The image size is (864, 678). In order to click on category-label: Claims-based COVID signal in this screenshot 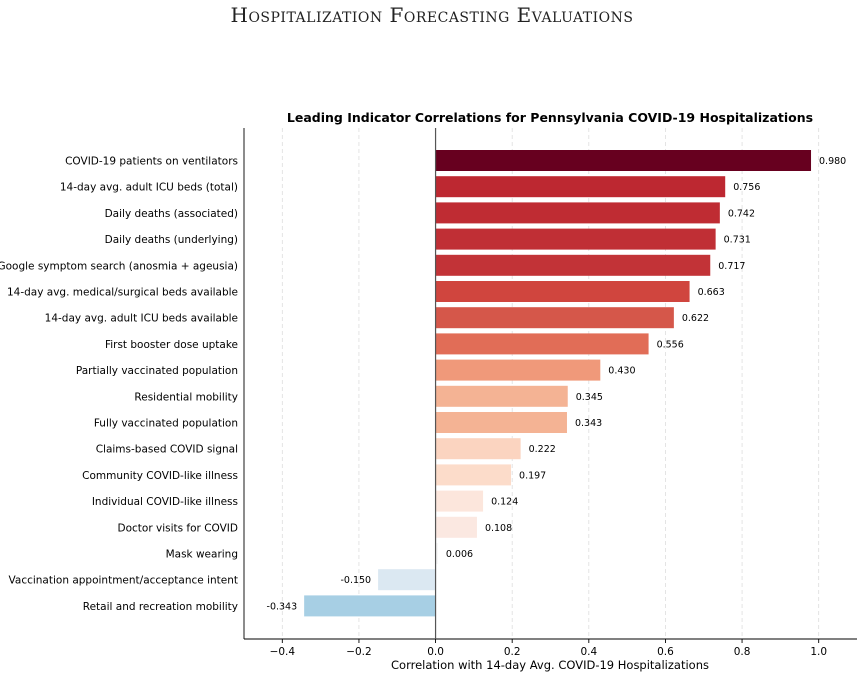, I will do `click(167, 450)`.